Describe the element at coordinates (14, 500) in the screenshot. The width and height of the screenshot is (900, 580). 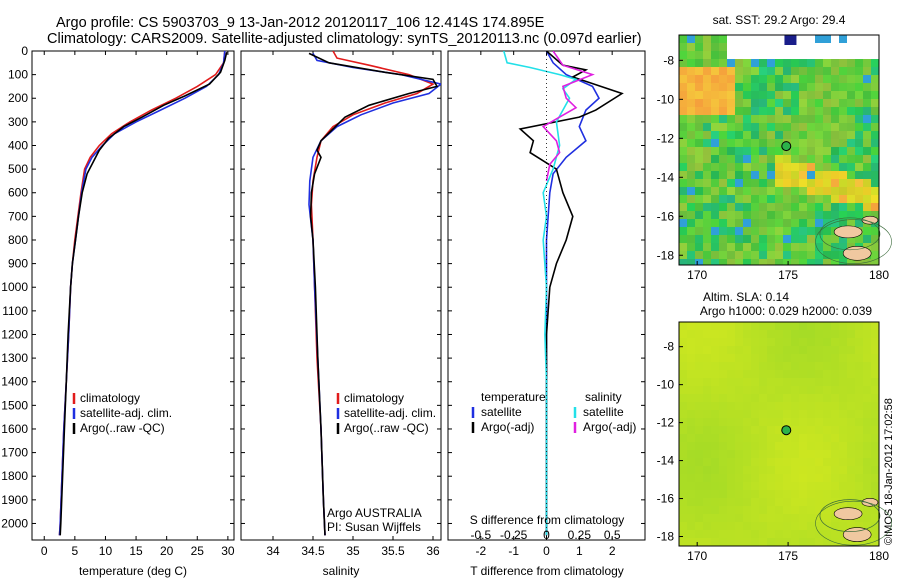
I see `y-tick-label: 1900` at that location.